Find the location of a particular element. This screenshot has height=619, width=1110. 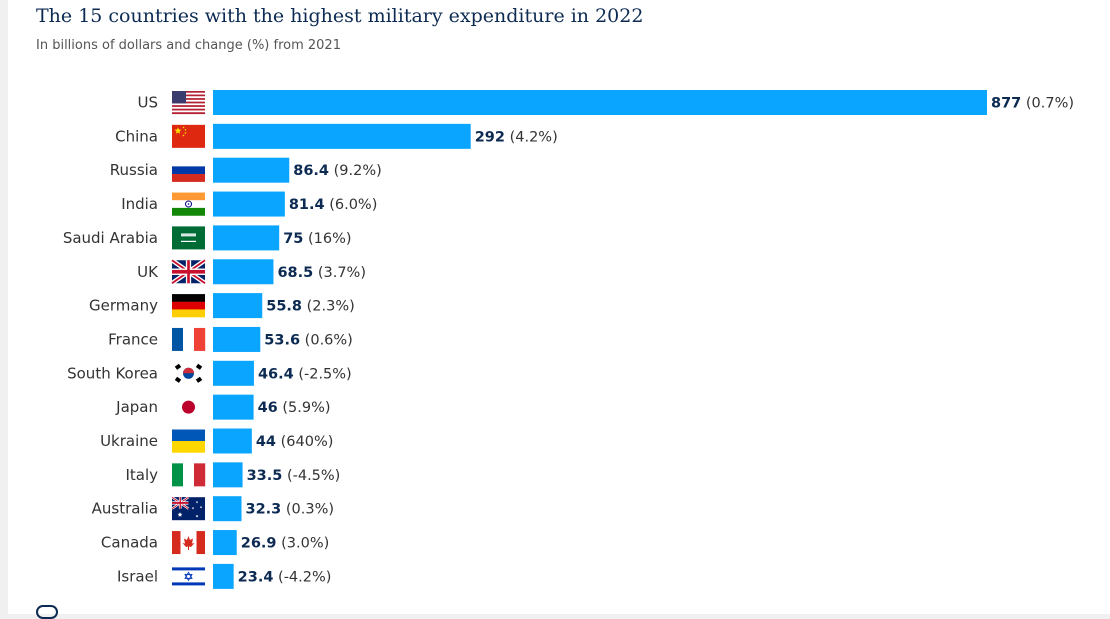

india-flag-icon is located at coordinates (188, 204).